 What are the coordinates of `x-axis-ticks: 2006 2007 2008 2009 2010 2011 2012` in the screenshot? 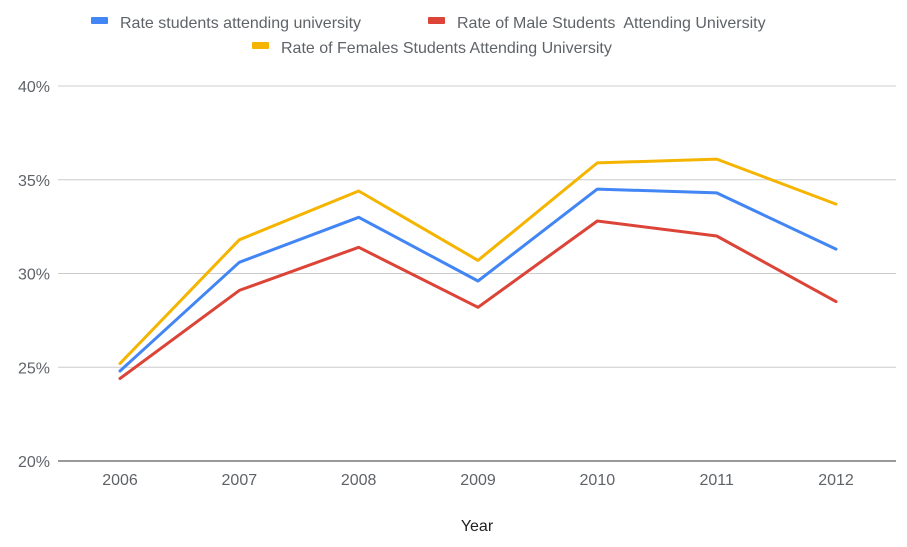 It's located at (478, 480).